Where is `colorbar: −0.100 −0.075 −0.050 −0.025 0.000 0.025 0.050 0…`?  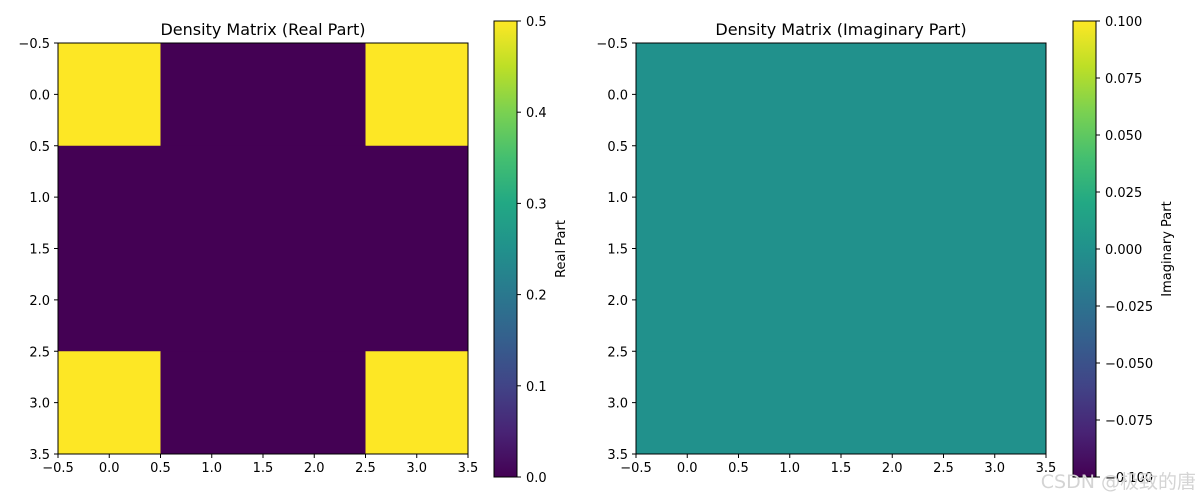
colorbar: −0.100 −0.075 −0.050 −0.025 0.000 0.025 0.050 0… is located at coordinates (1123, 250).